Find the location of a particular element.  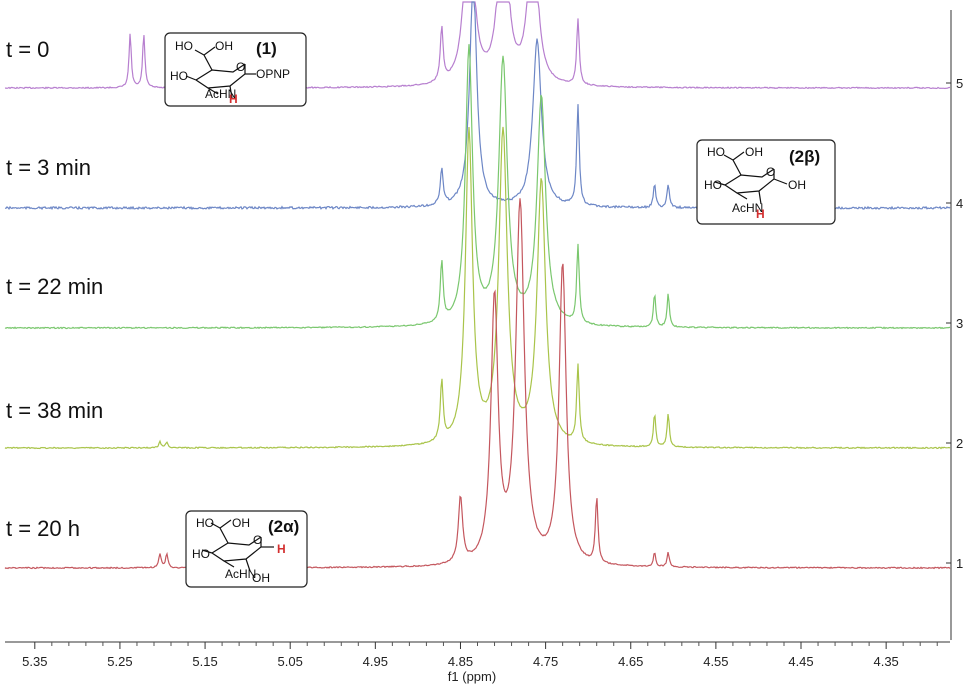

x-tick-label: 4.35 is located at coordinates (885, 661).